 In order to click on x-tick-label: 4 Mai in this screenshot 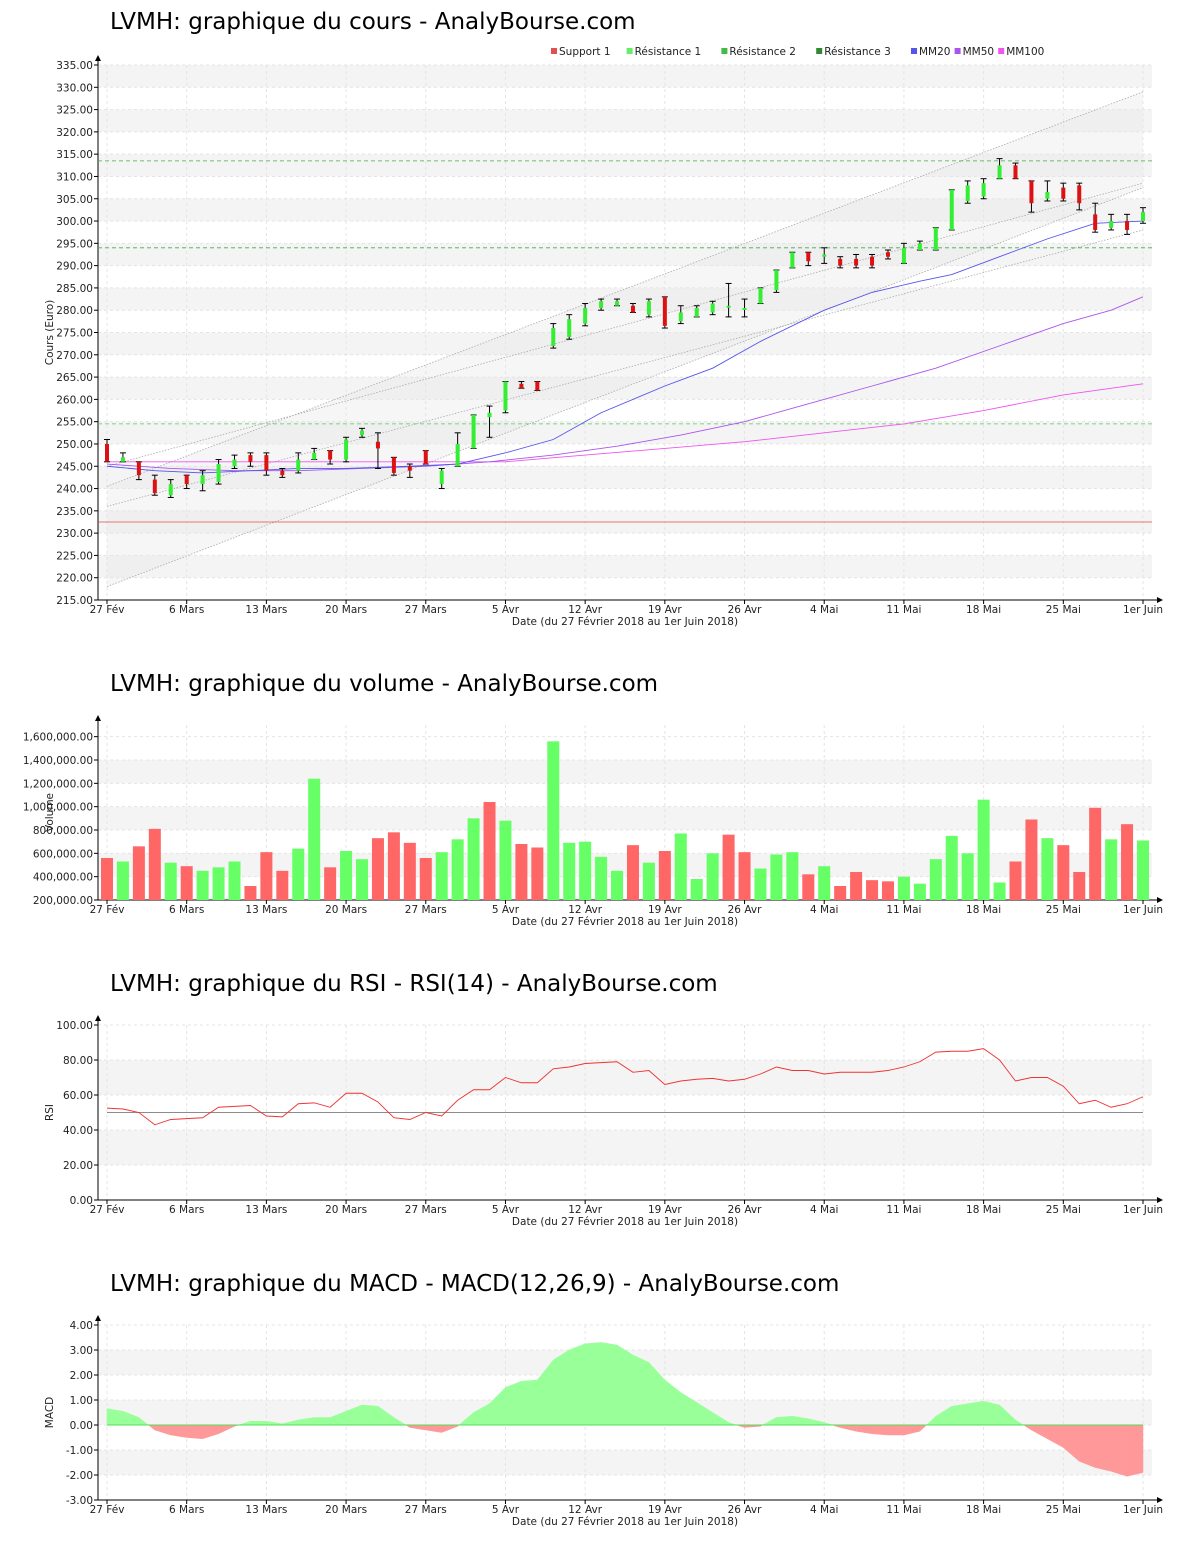, I will do `click(824, 1510)`.